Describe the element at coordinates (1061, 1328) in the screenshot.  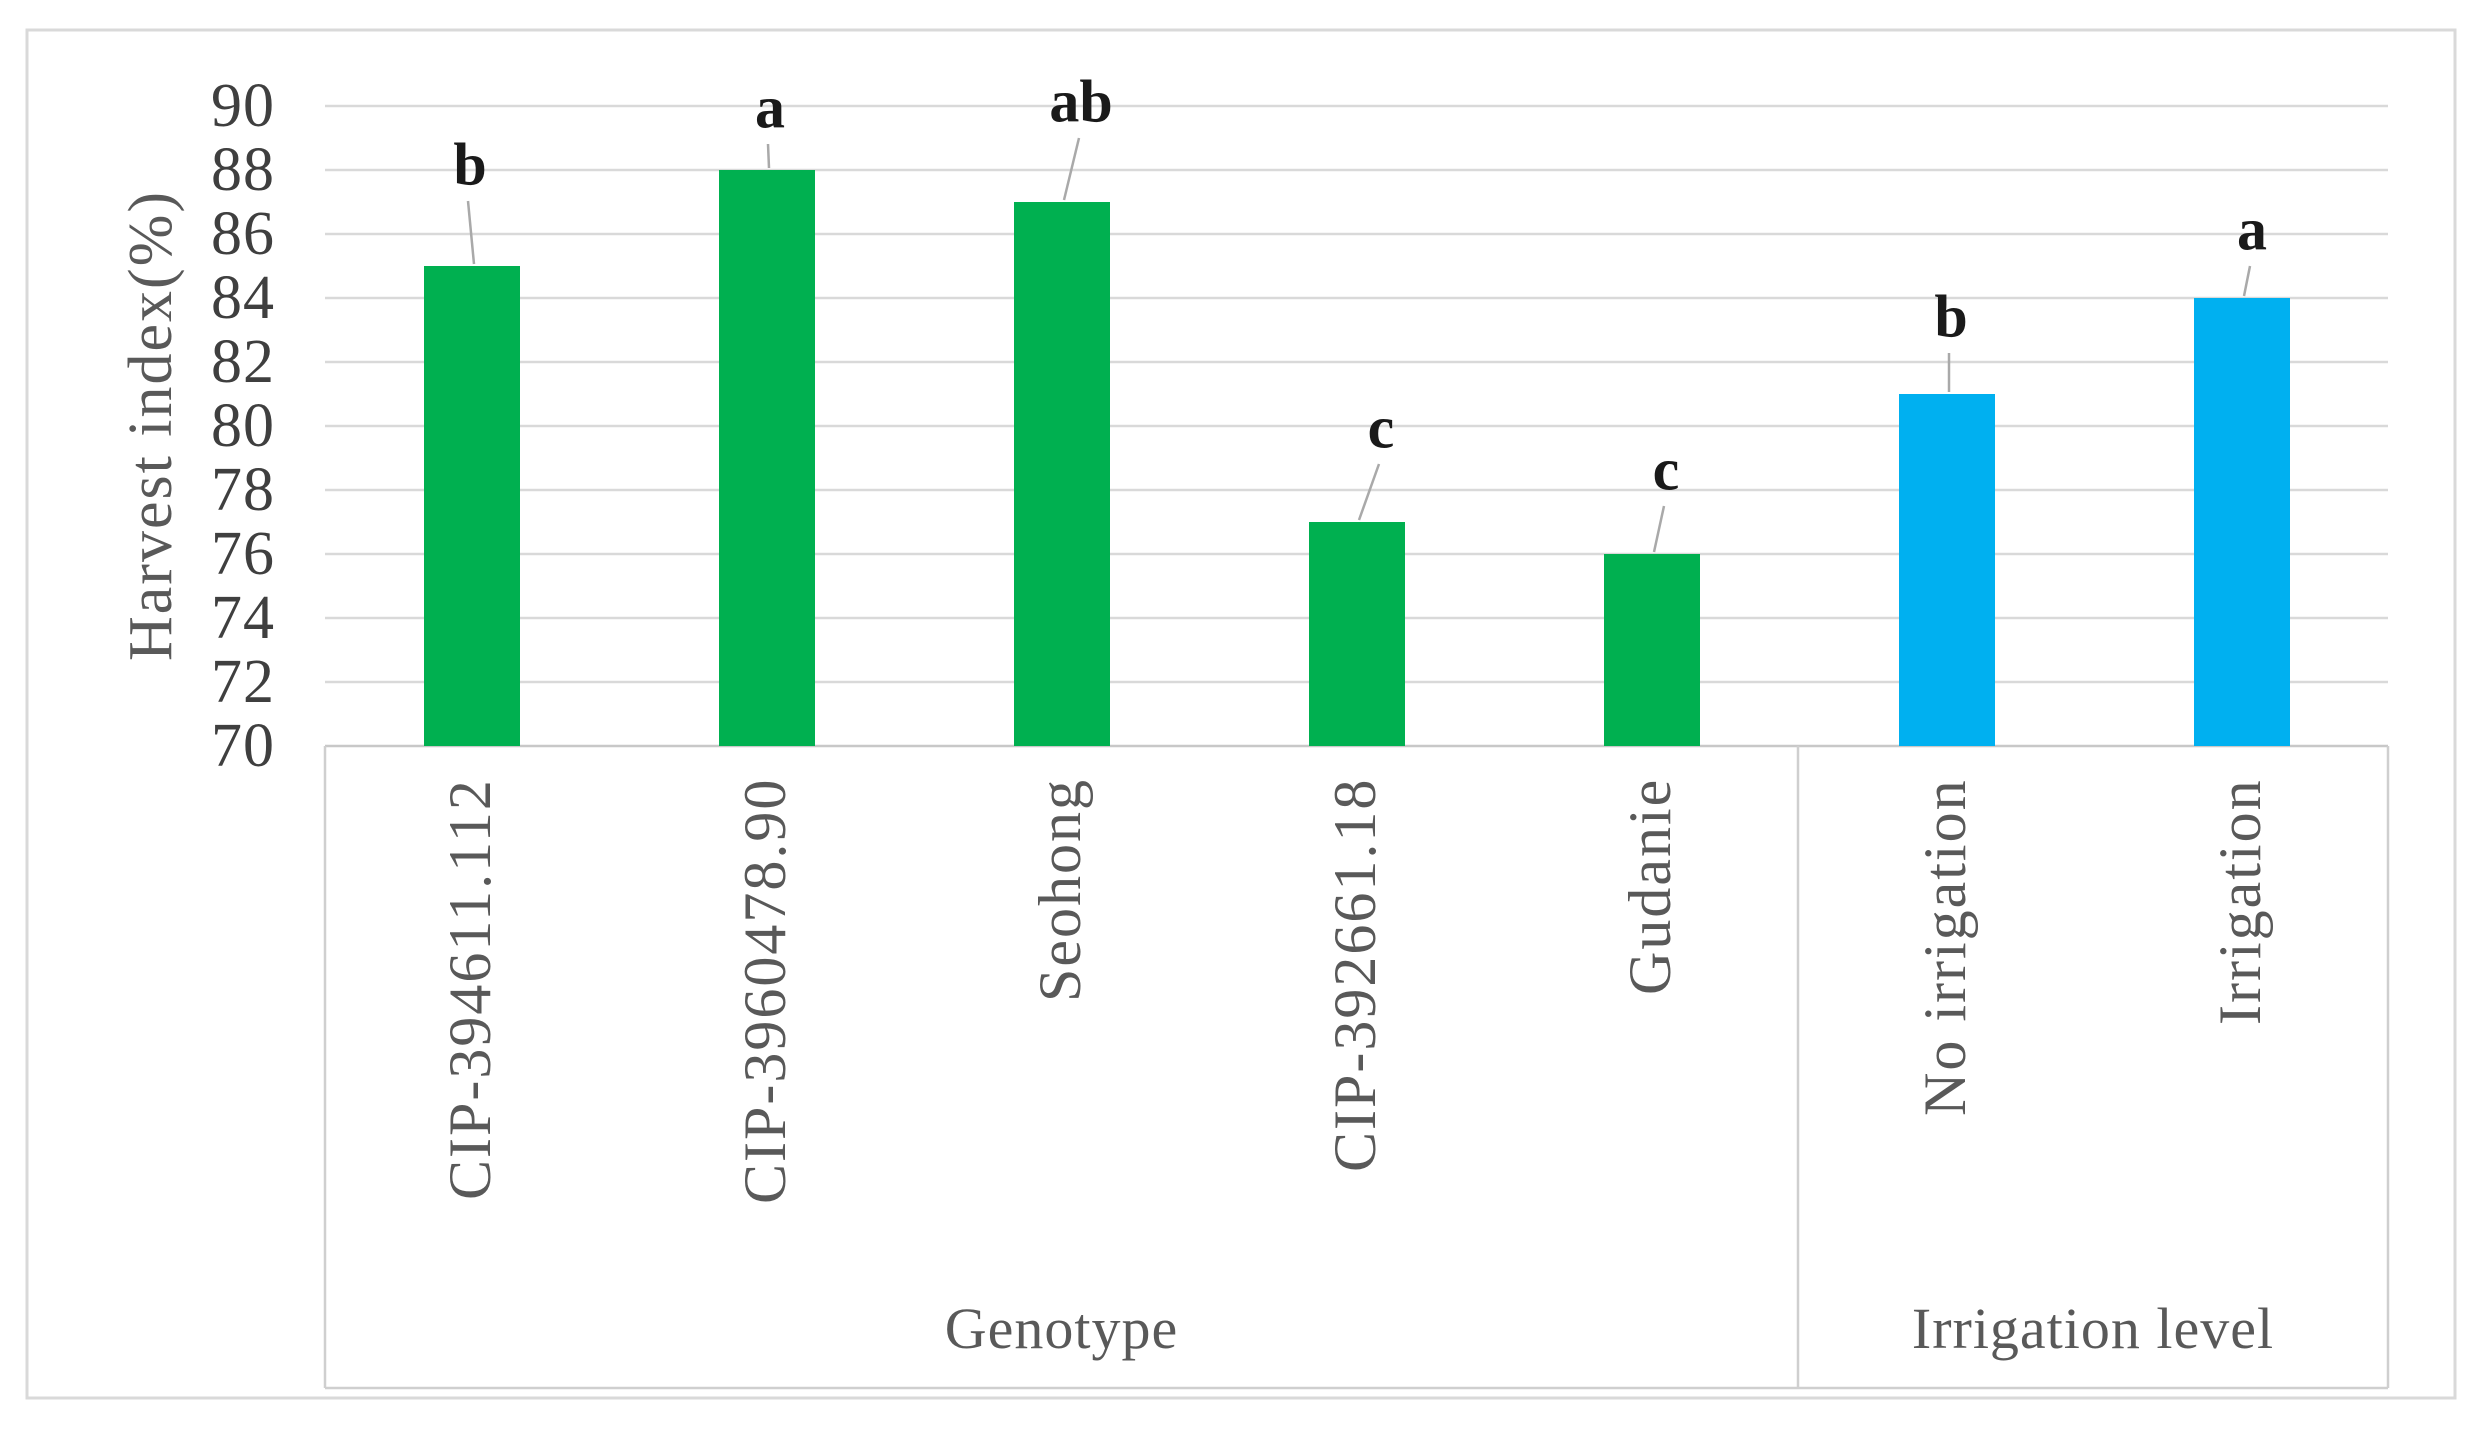
I see `group-label-genotype: Genotype` at that location.